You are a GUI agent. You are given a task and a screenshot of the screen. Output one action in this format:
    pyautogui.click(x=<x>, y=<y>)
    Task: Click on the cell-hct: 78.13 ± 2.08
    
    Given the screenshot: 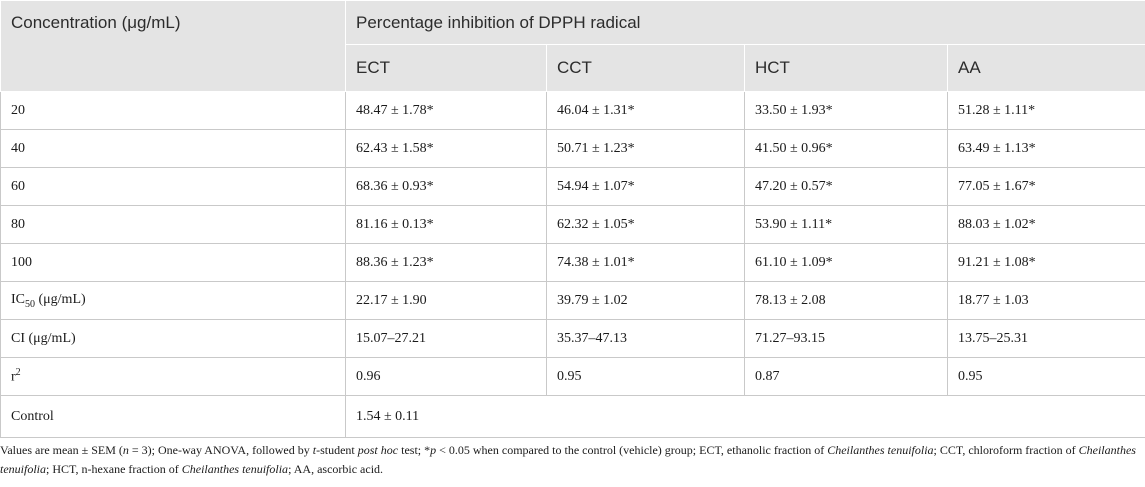 What is the action you would take?
    pyautogui.click(x=846, y=300)
    